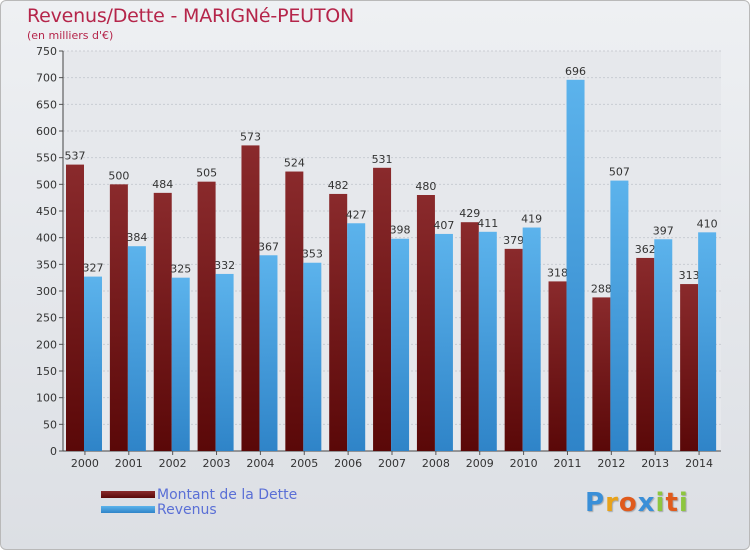  I want to click on data-label-dette: 379, so click(513, 240).